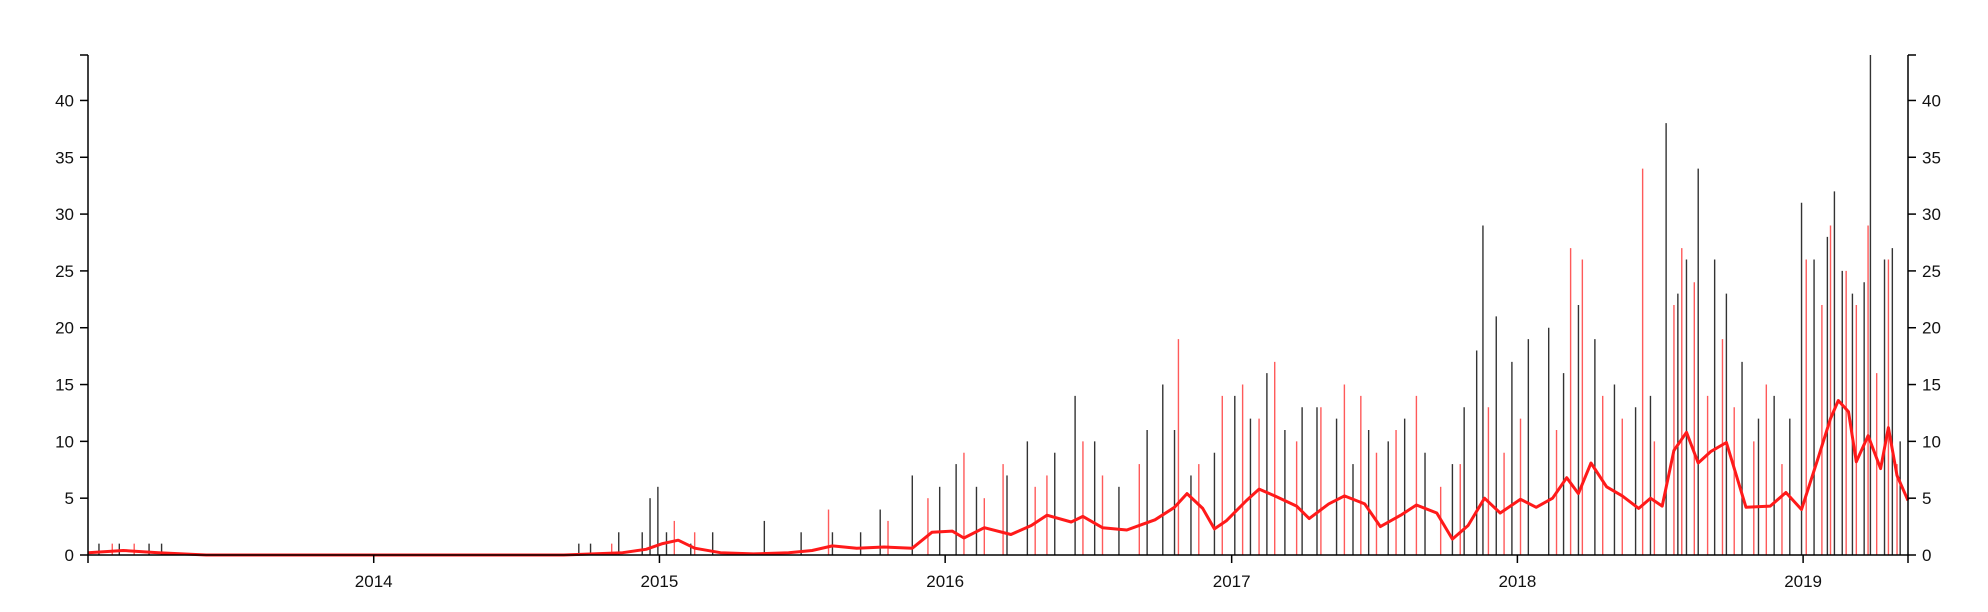 The height and width of the screenshot is (612, 1988). What do you see at coordinates (374, 581) in the screenshot?
I see `x-tick-label: 2014` at bounding box center [374, 581].